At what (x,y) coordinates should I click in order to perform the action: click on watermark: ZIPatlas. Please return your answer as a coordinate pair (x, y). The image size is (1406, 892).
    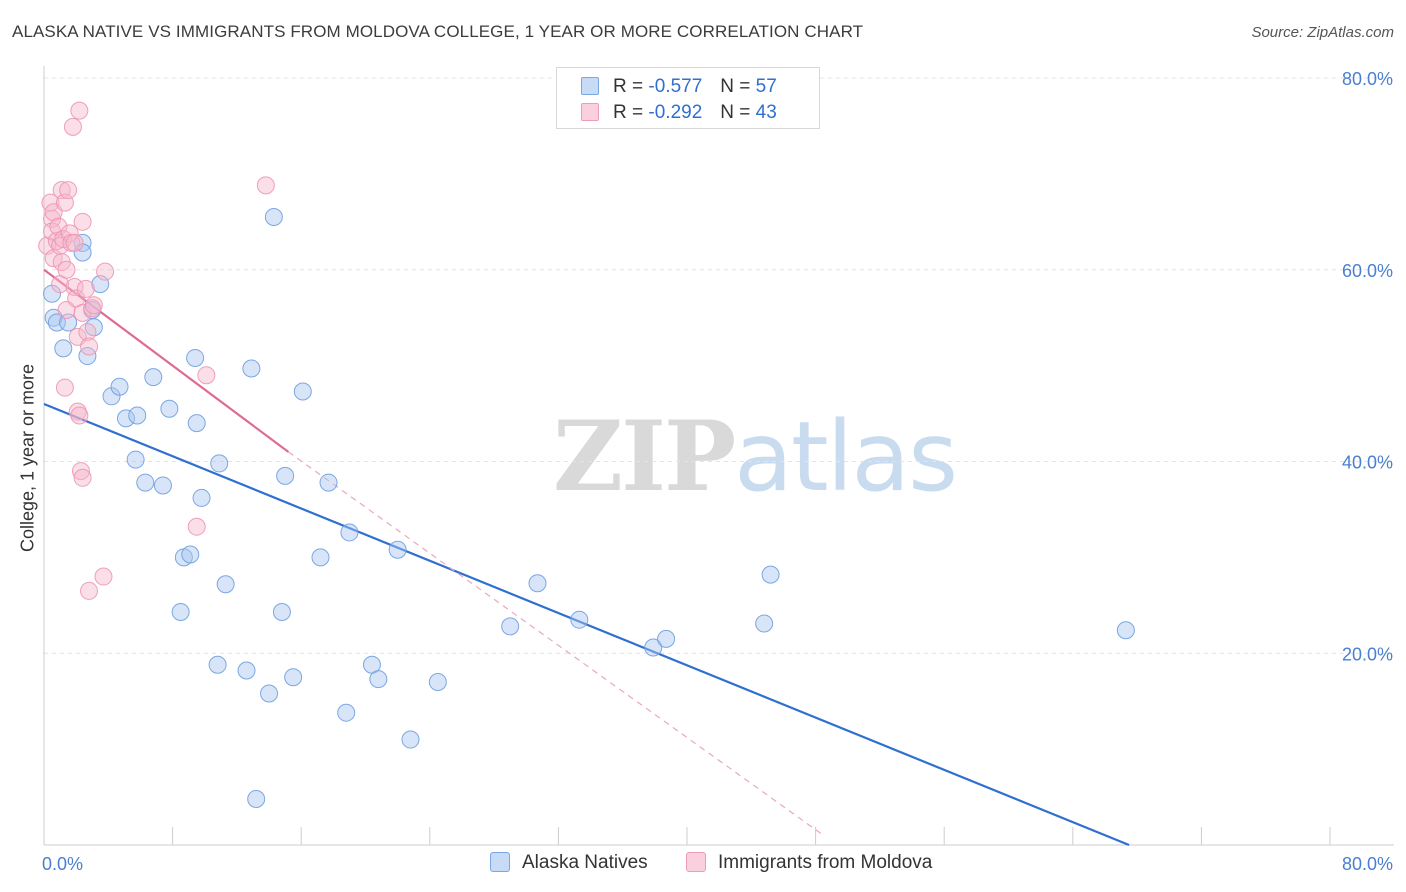
    Looking at the image, I should click on (755, 456).